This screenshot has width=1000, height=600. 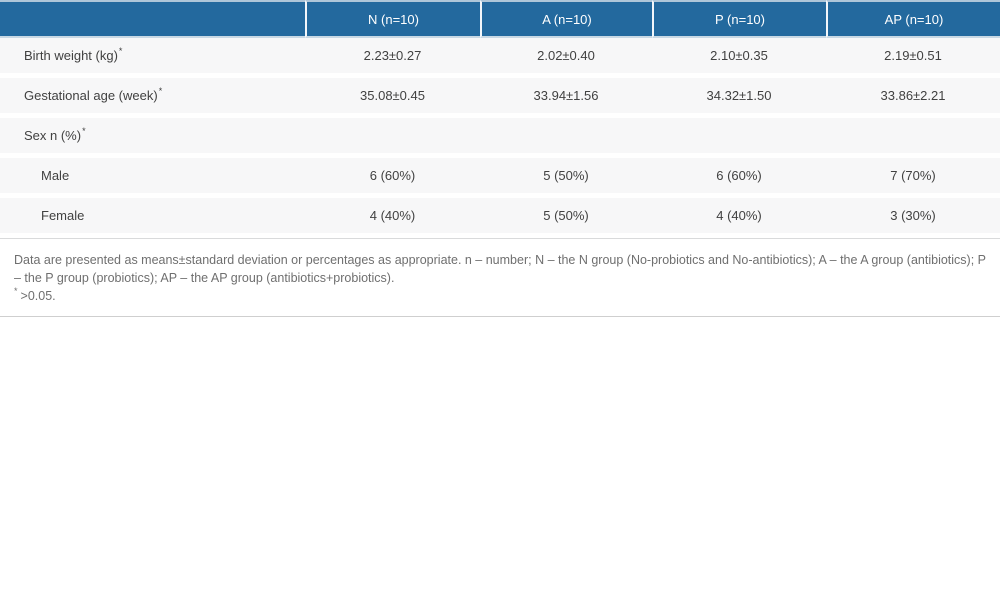 I want to click on cell-value-p, so click(x=739, y=138).